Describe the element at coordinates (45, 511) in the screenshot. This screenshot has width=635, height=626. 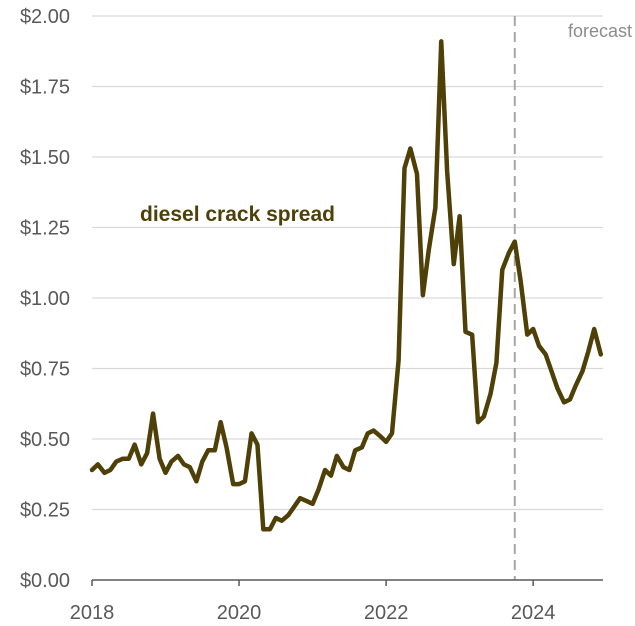
I see `y-tick-label: $0.25` at that location.